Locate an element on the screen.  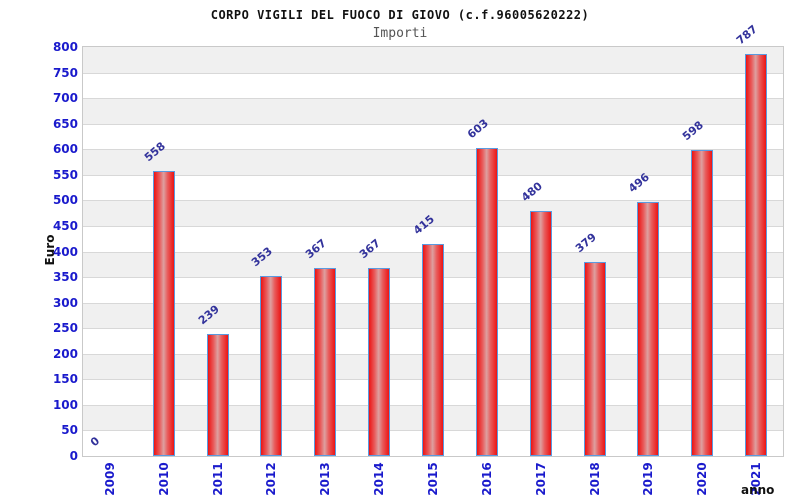
bar-2011 is located at coordinates (217, 394).